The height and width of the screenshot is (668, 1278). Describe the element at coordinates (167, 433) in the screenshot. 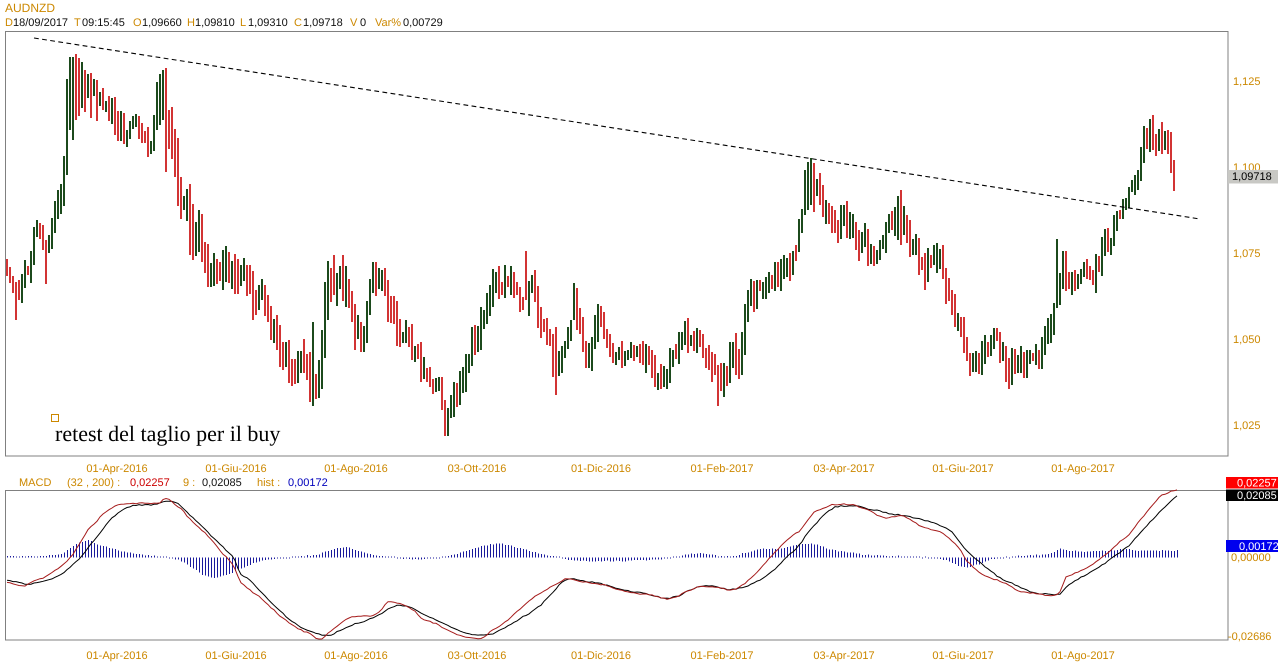

I see `svg-text: retest del taglio per il buy` at that location.